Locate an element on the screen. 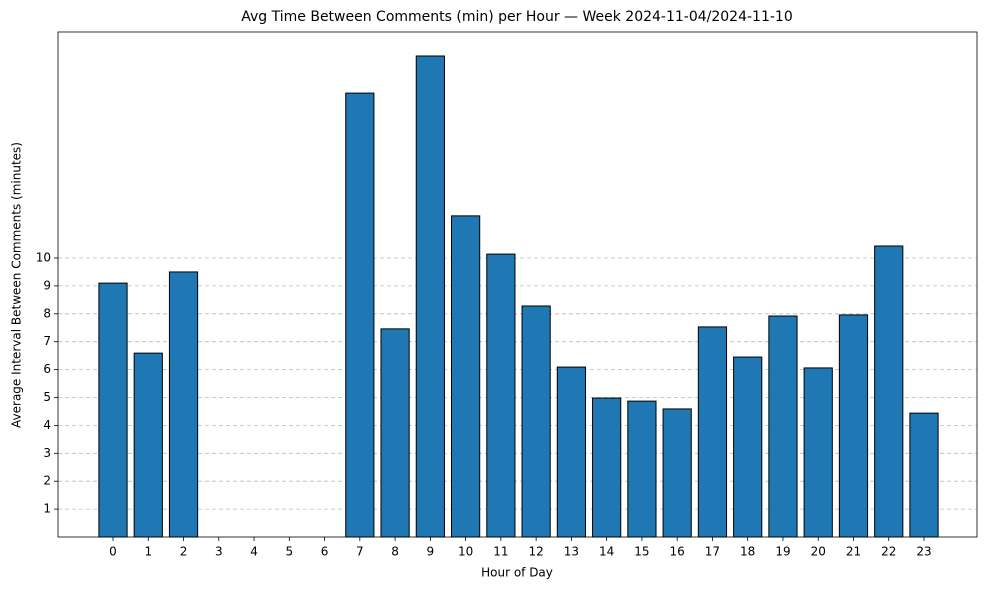  x-tick-label: 8 is located at coordinates (395, 552).